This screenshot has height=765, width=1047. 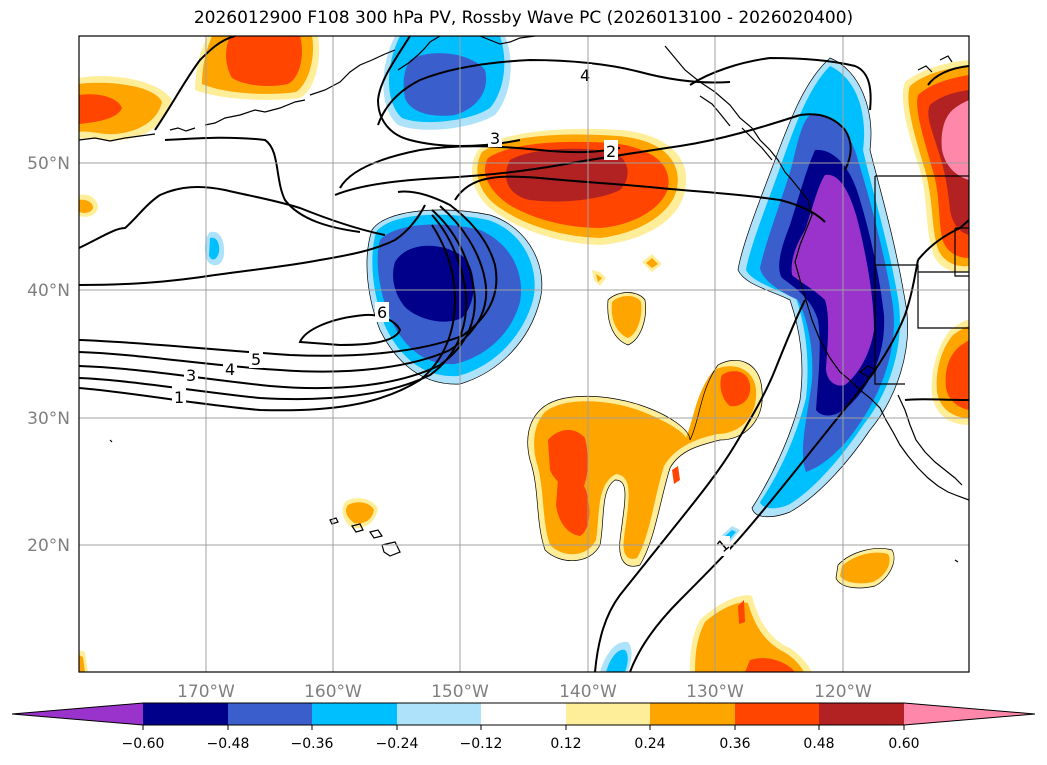 I want to click on lat-label: 20°N, so click(x=48, y=546).